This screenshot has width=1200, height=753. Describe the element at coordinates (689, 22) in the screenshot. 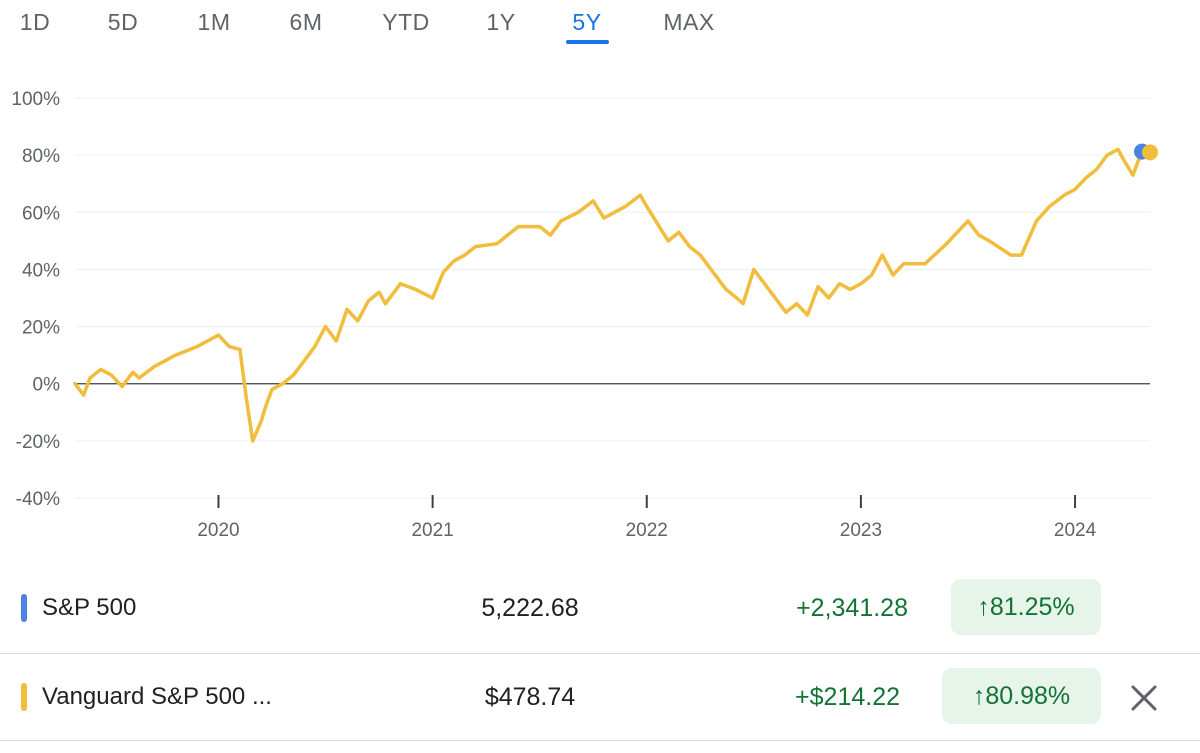

I see `tab-max: MAX` at that location.